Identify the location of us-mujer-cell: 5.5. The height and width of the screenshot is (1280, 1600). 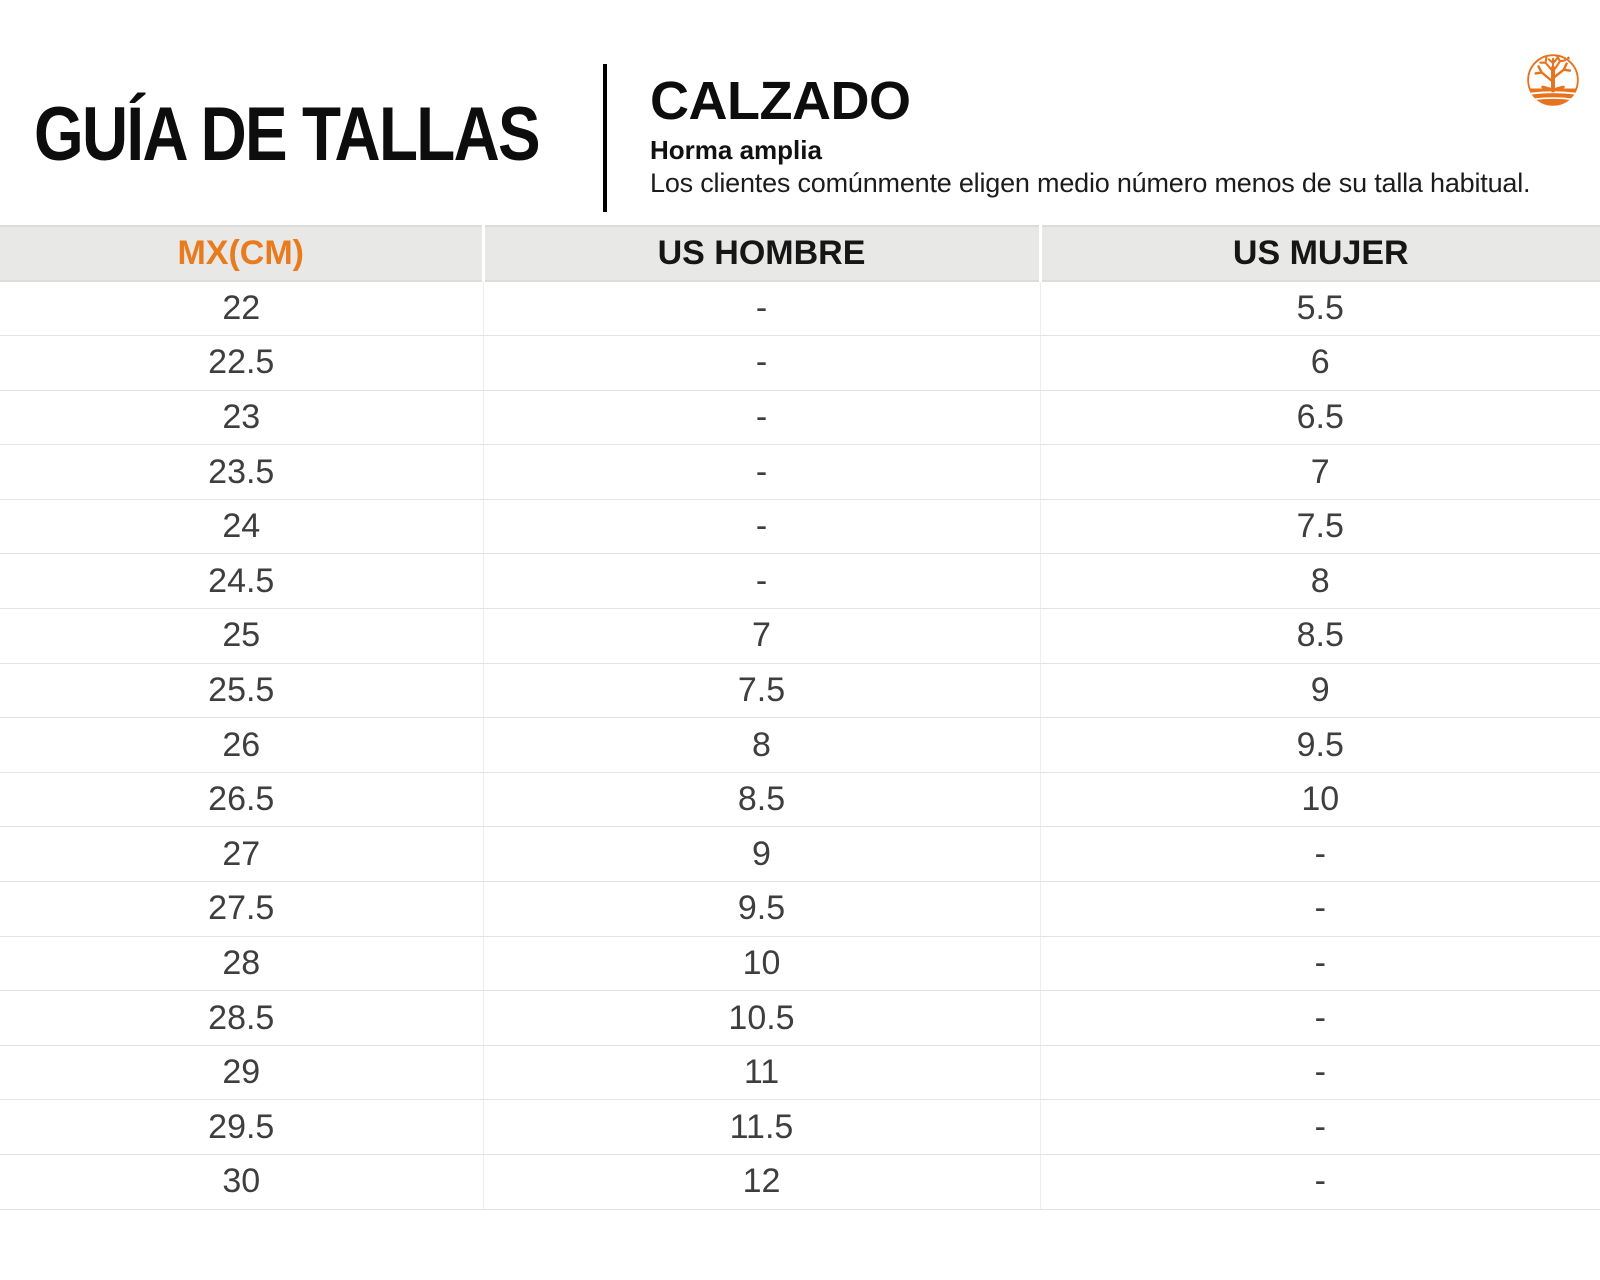
(1319, 309).